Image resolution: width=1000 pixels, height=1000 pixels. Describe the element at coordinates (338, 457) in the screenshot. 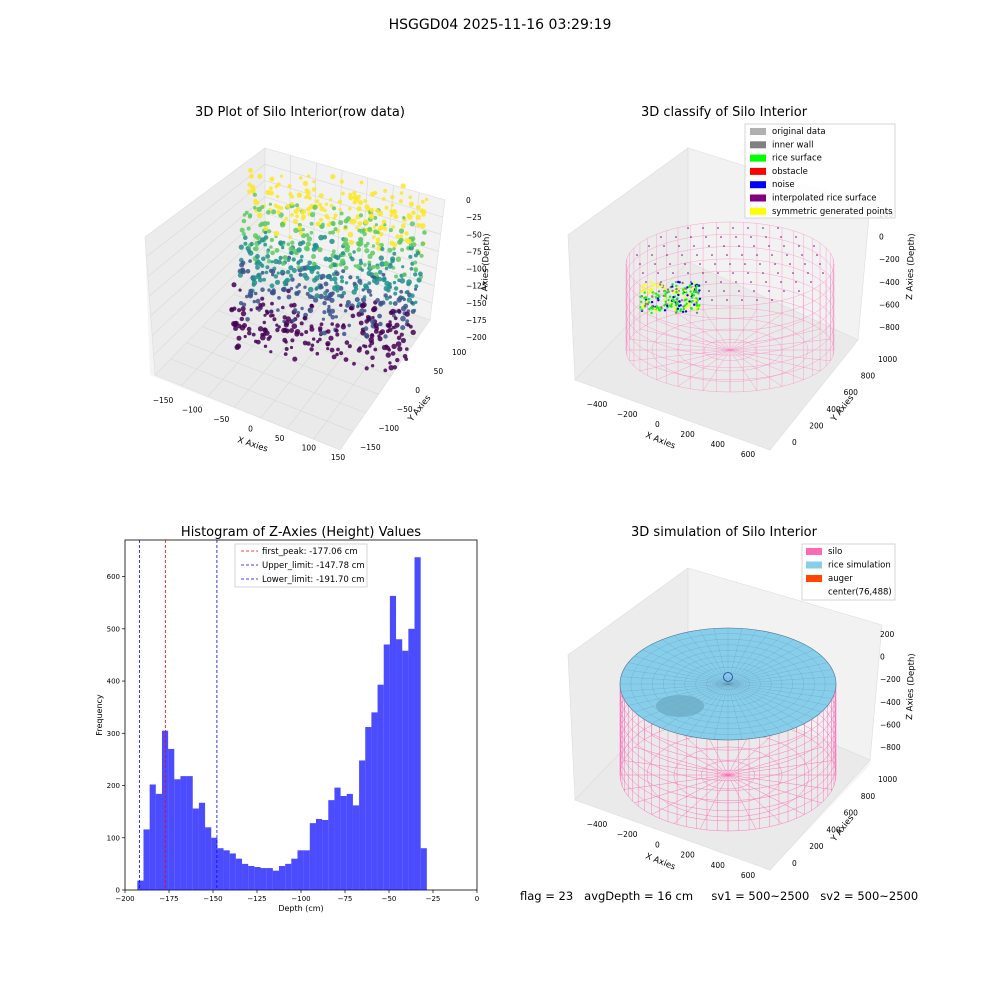

I see `raw-x-tick-label: 150` at that location.